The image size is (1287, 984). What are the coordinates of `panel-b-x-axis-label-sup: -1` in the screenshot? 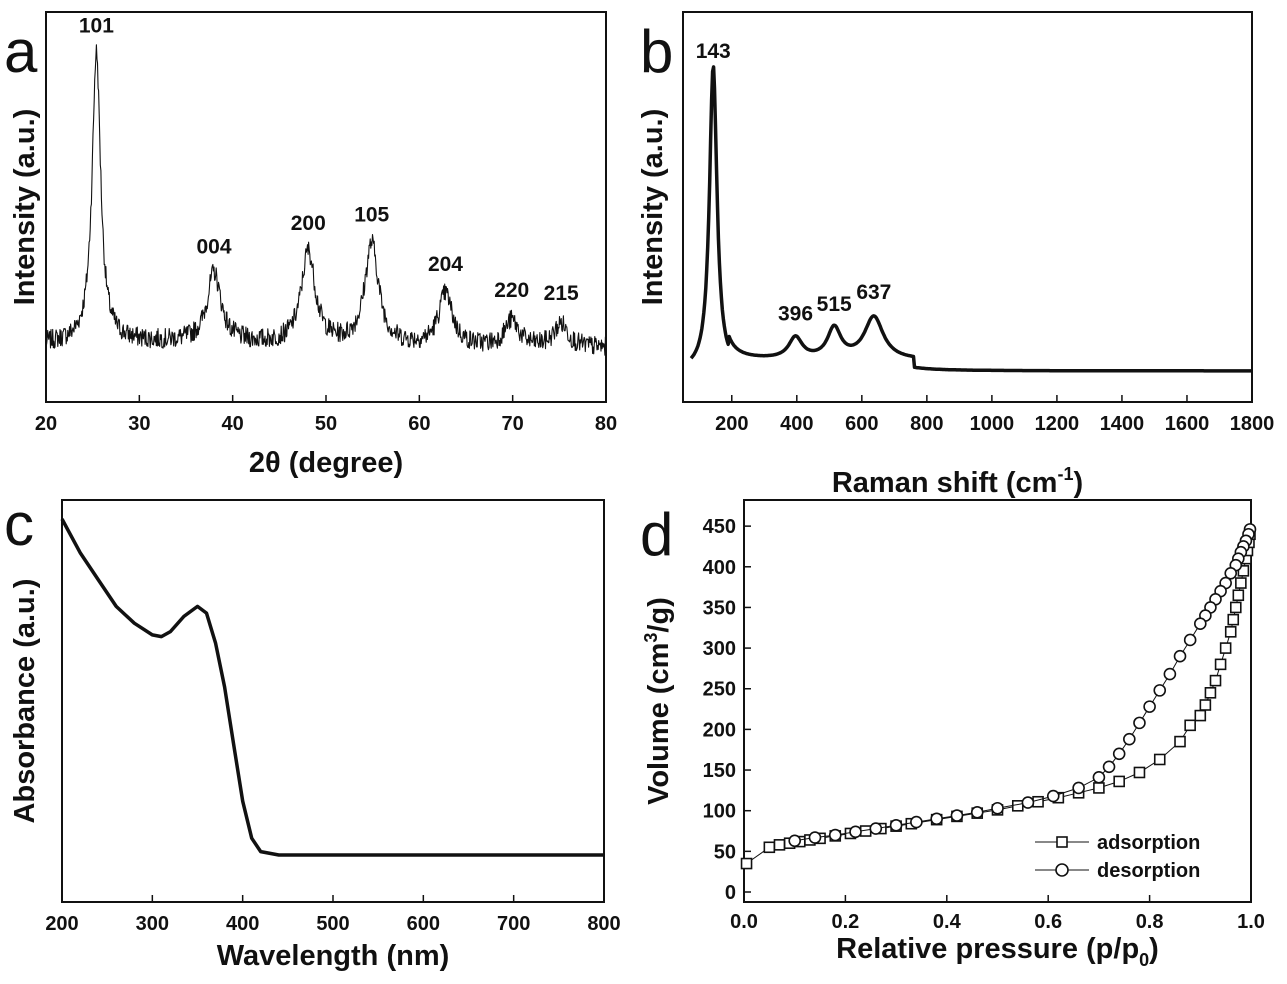 It's located at (1065, 474).